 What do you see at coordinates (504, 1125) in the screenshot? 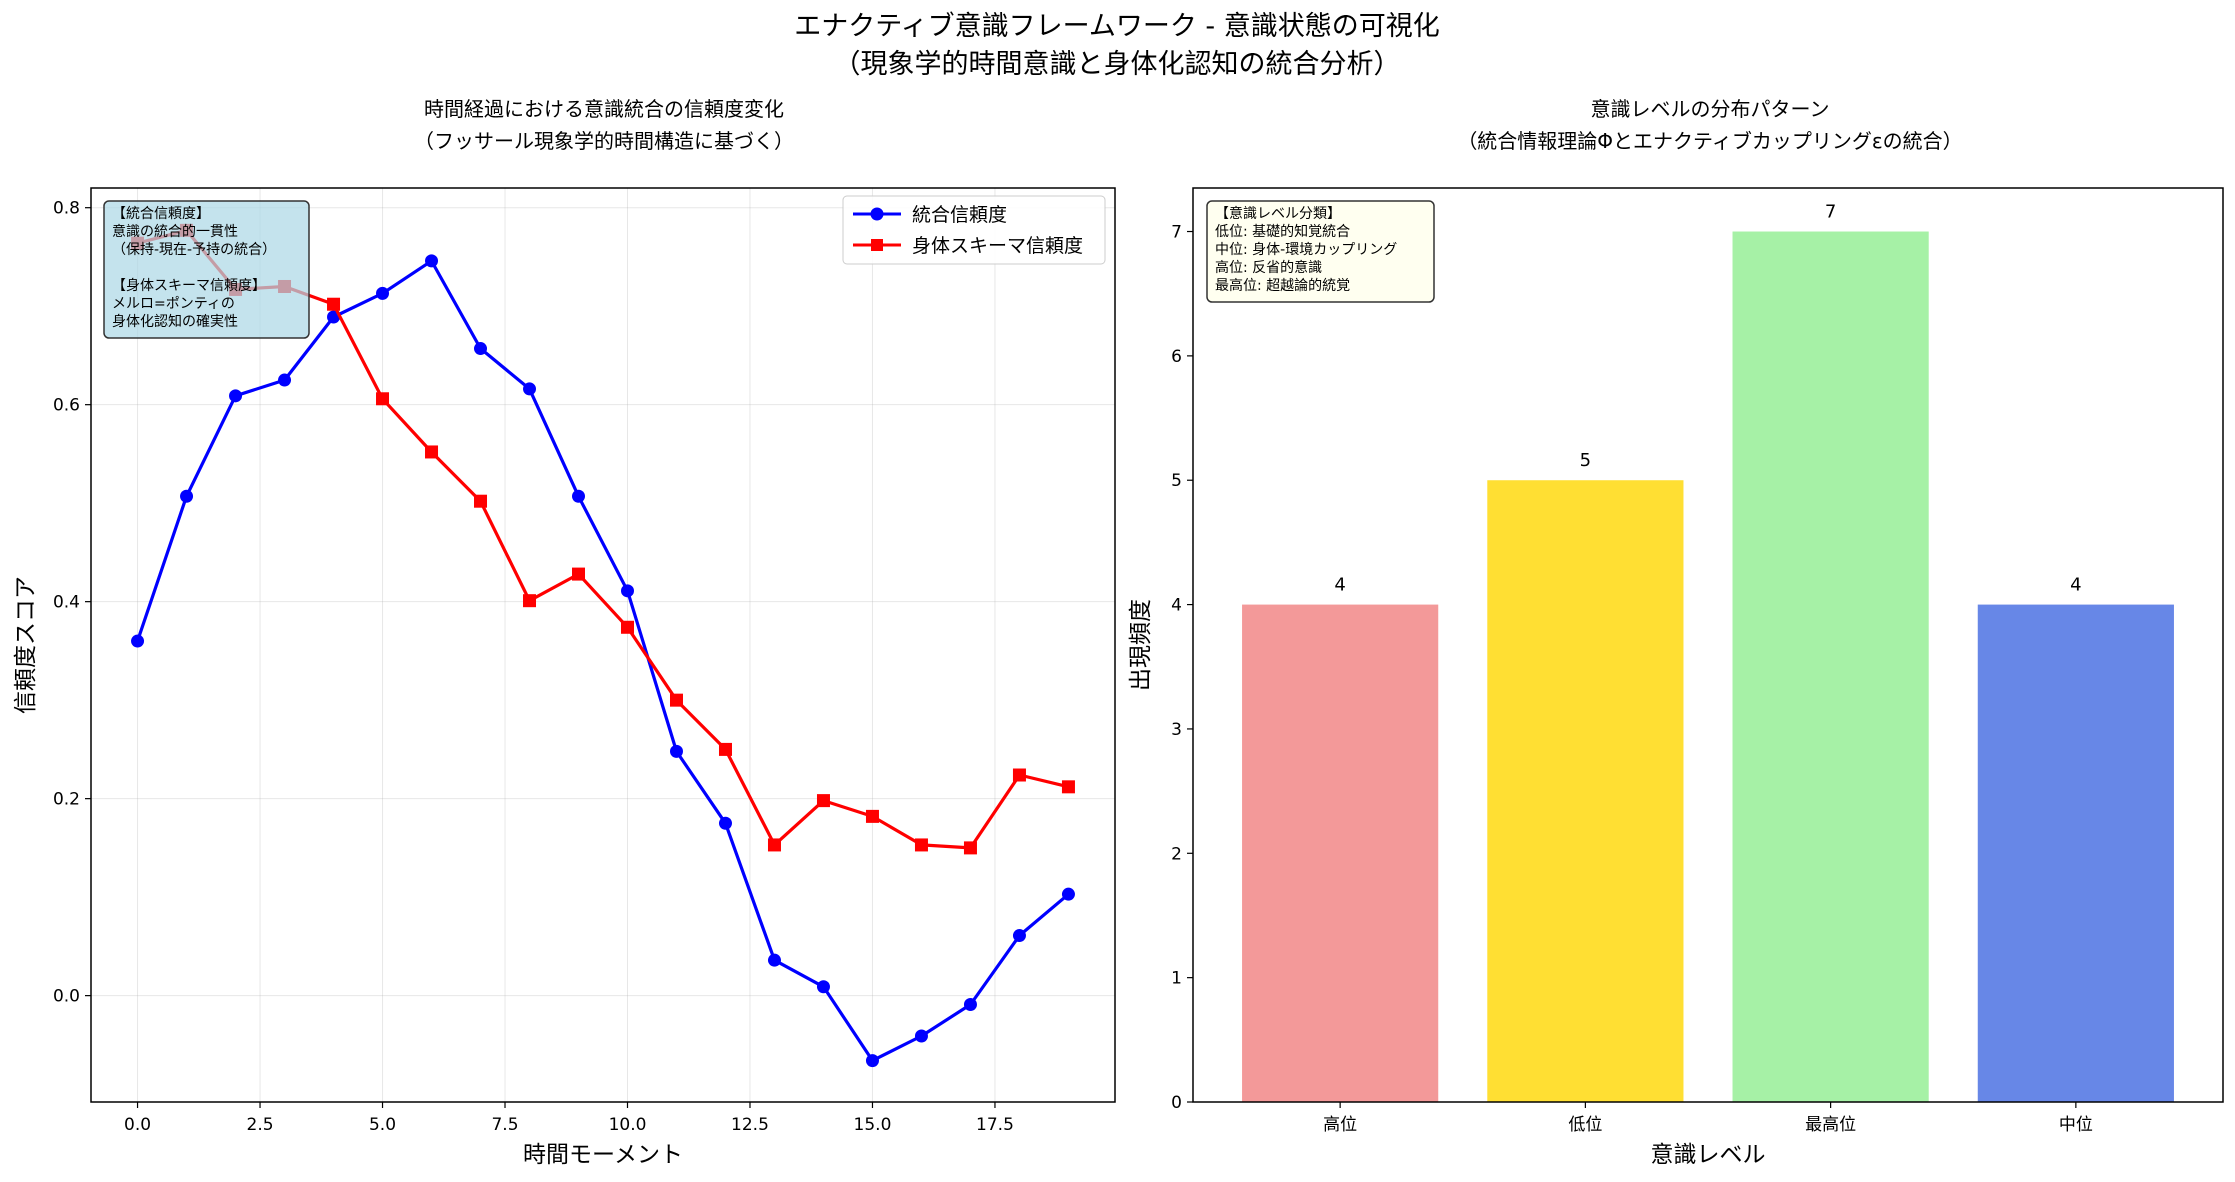
I see `x-tick-label: 7.5` at bounding box center [504, 1125].